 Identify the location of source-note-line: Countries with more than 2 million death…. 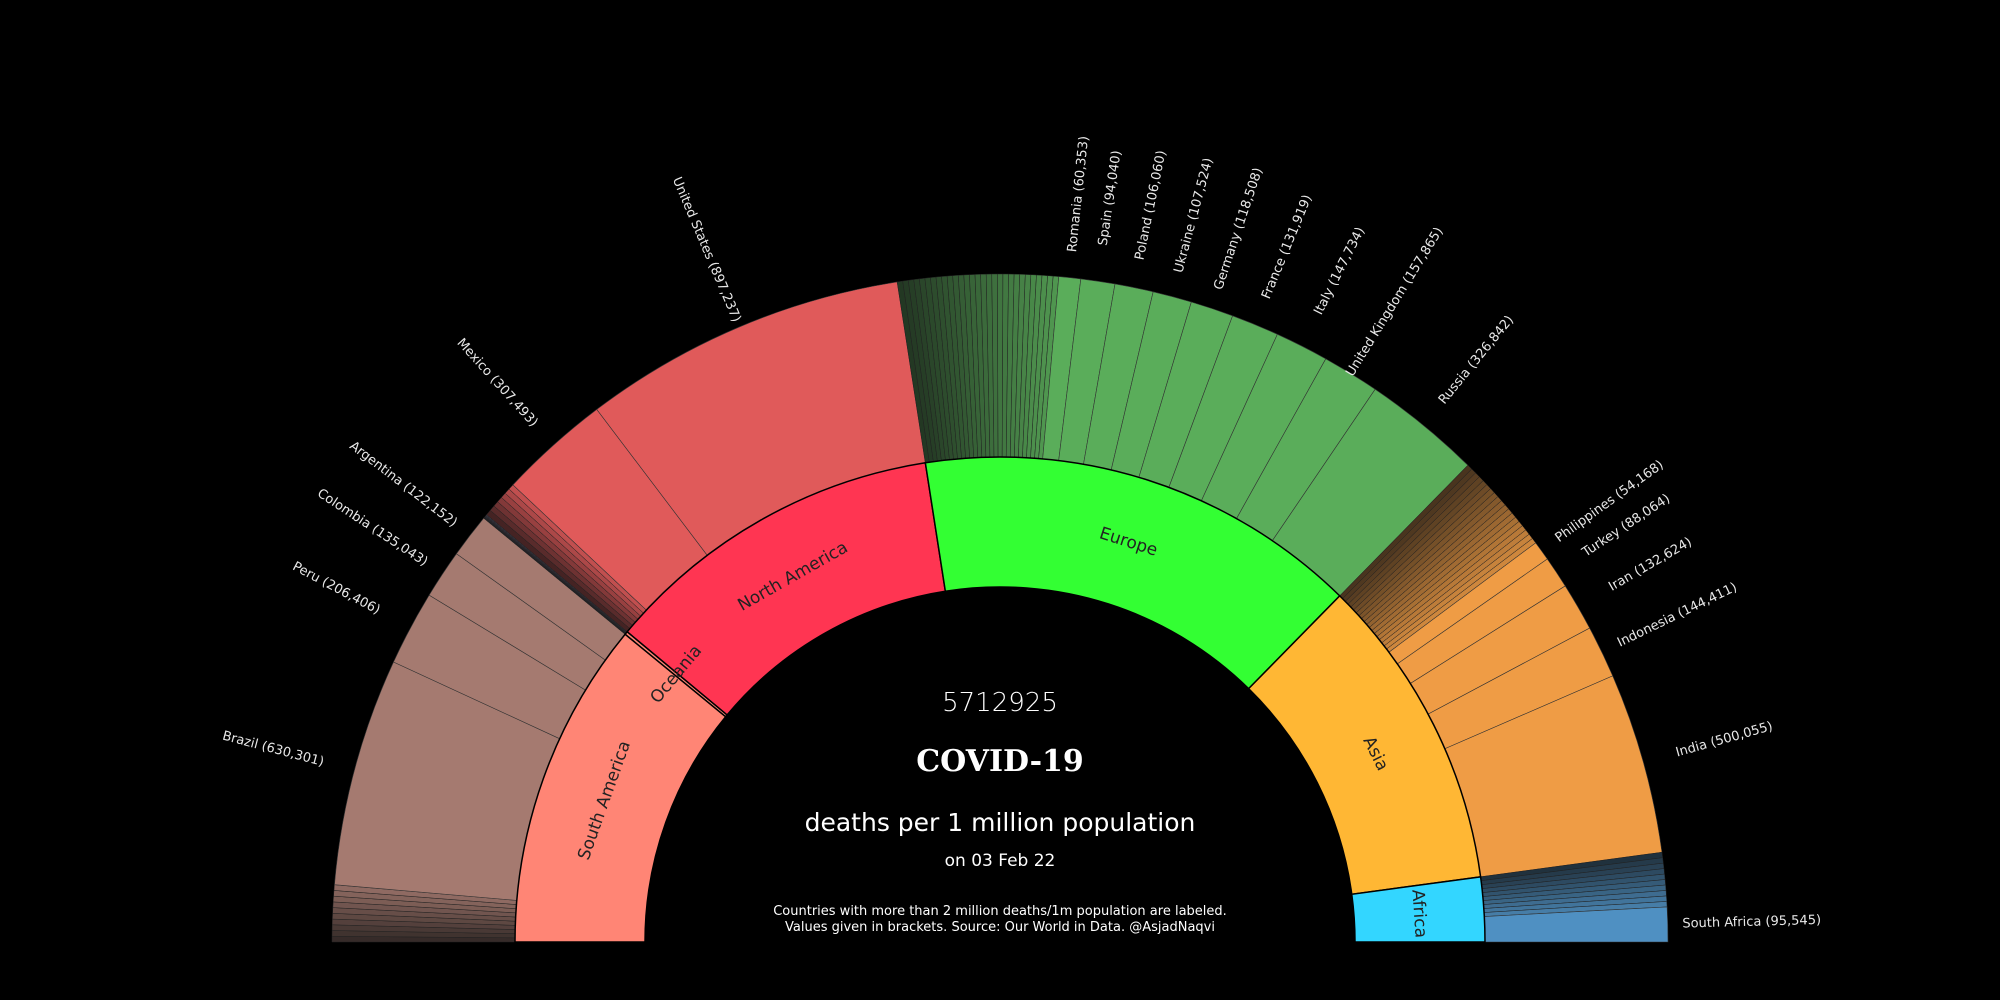
(1000, 911).